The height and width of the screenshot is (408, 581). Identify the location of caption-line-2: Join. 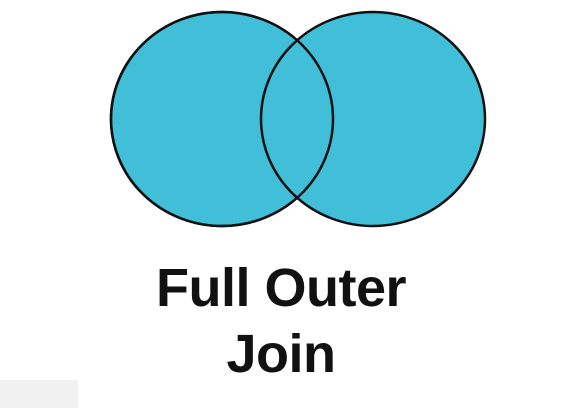
(281, 354).